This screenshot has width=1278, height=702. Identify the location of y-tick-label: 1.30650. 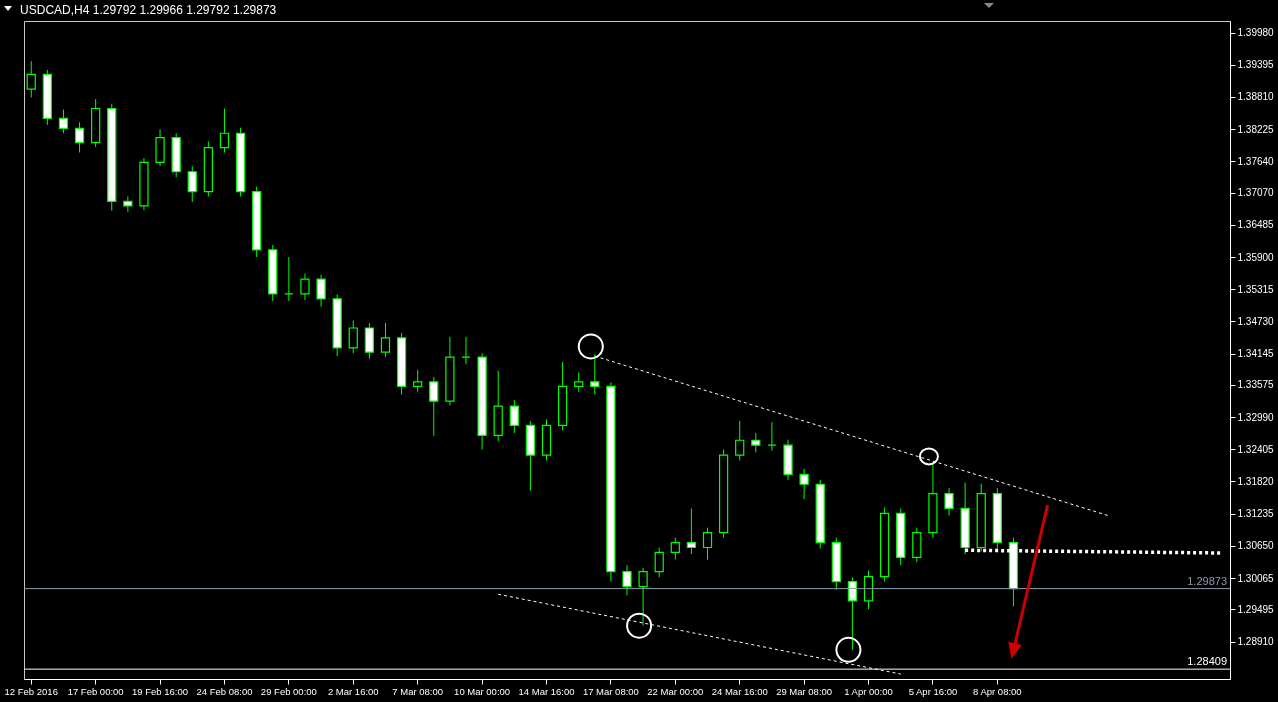
(1256, 546).